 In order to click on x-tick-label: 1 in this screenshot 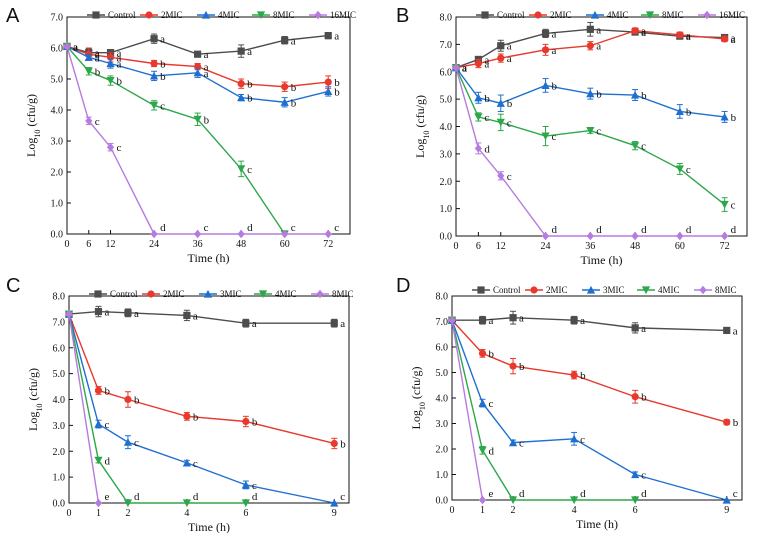, I will do `click(482, 510)`.